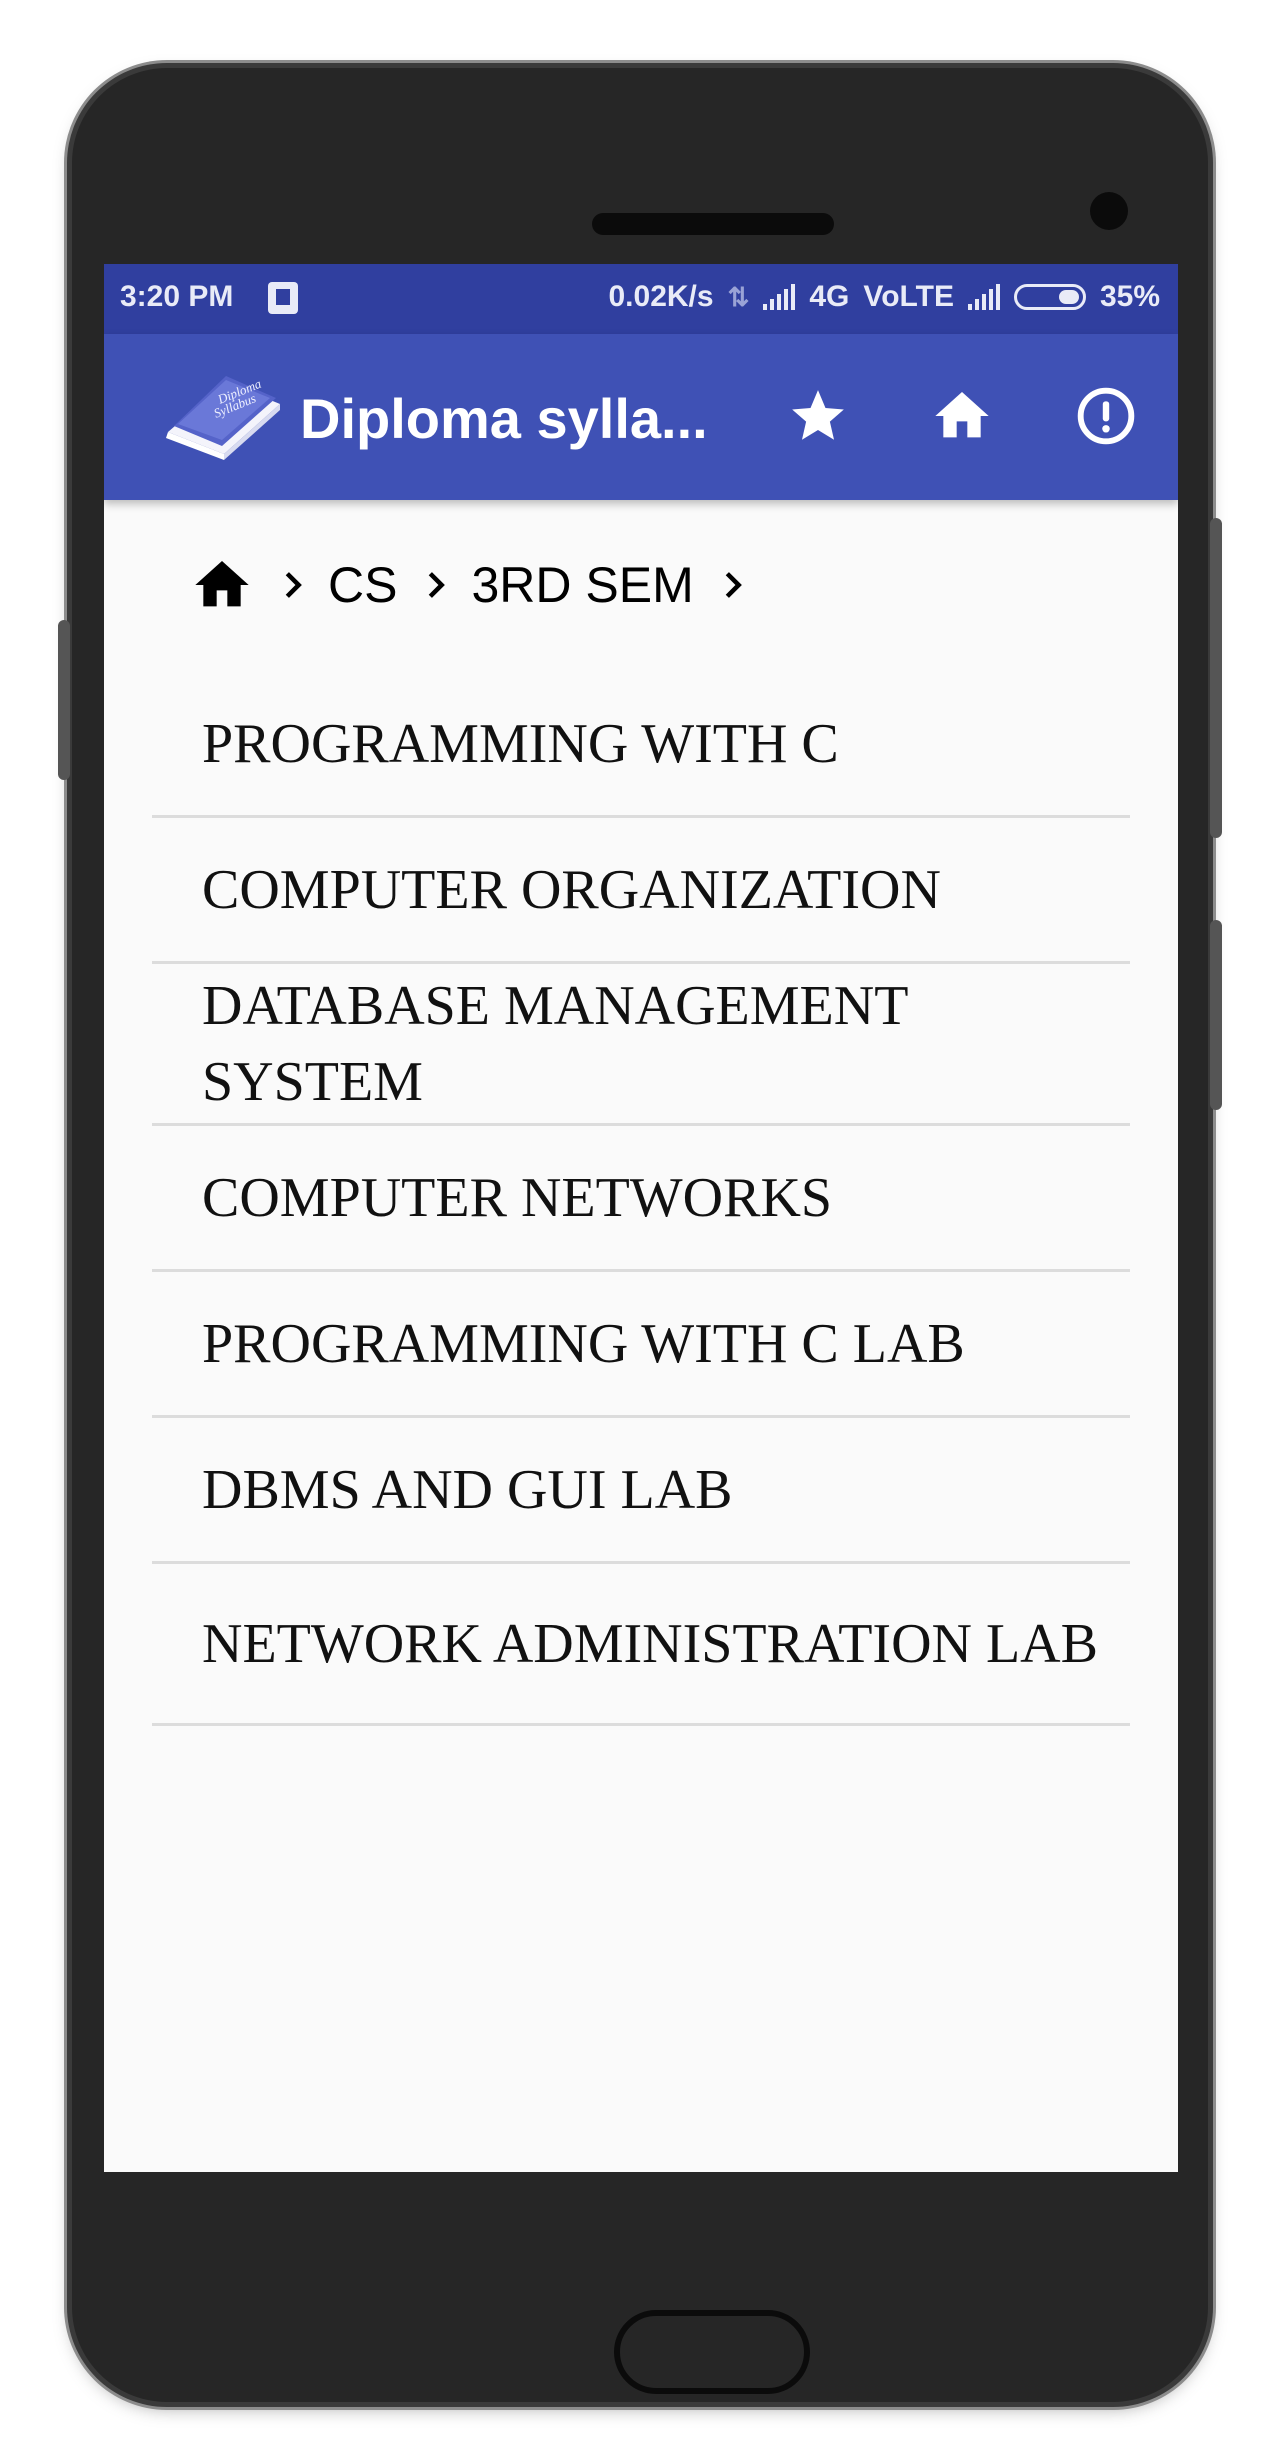 This screenshot has height=2464, width=1280. Describe the element at coordinates (641, 1645) in the screenshot. I see `list-item: NETWORK ADMINISTRATION LAB` at that location.